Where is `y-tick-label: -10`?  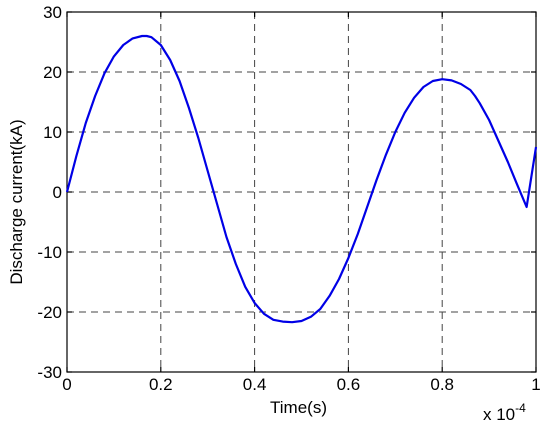 y-tick-label: -10 is located at coordinates (49, 252).